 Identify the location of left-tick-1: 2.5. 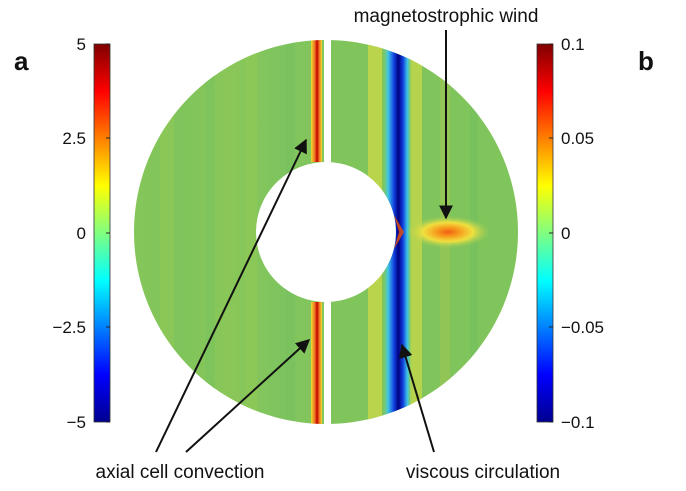
(74, 138).